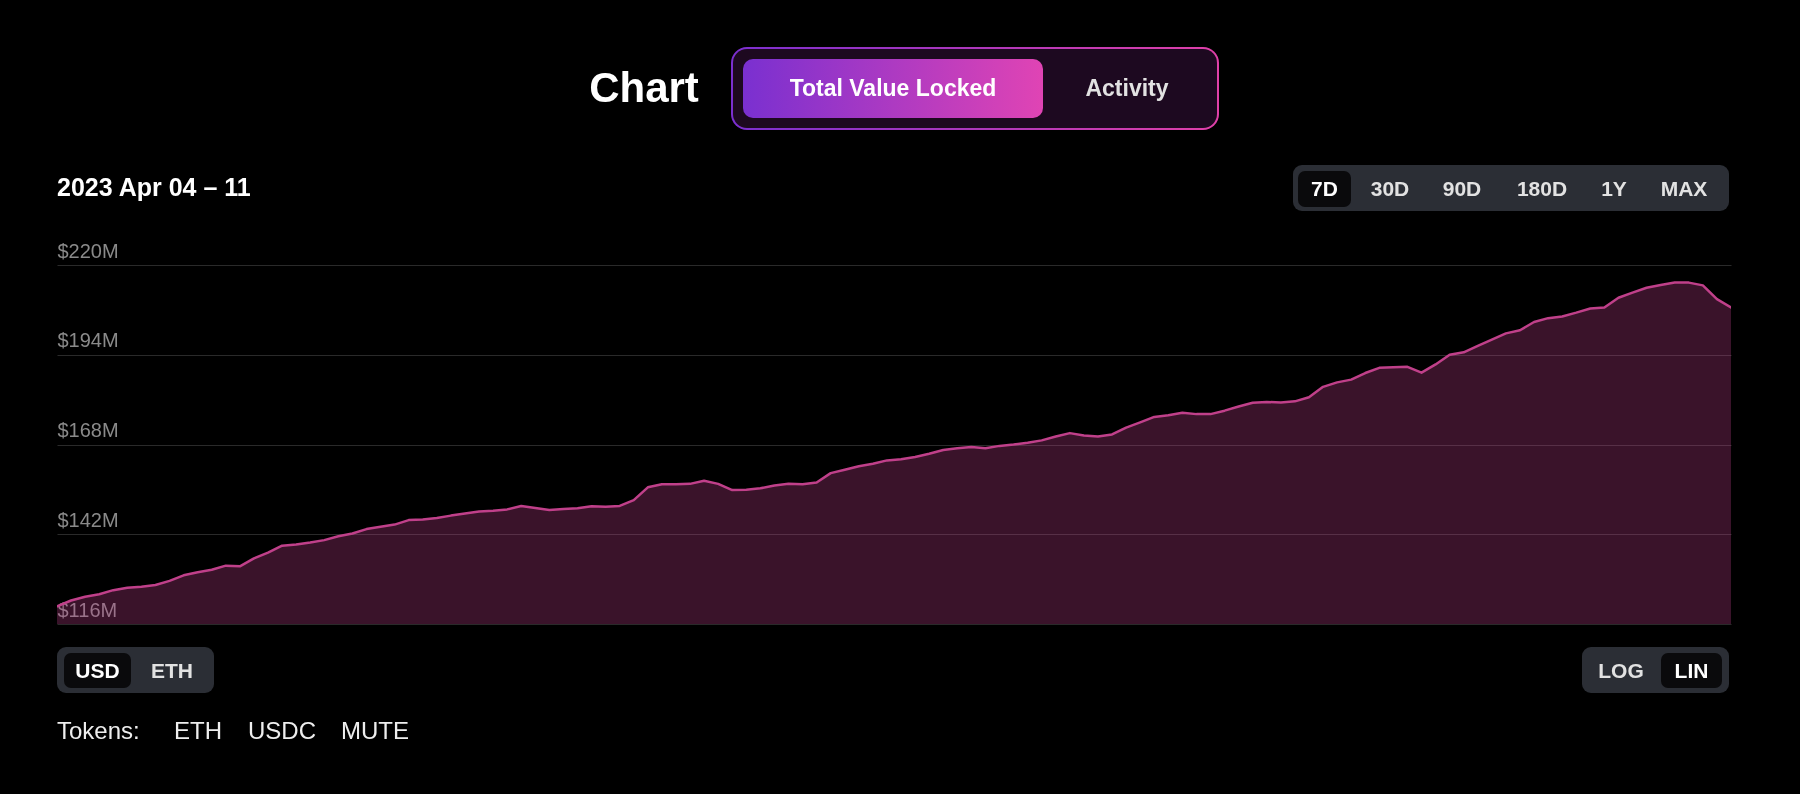 The image size is (1800, 794). What do you see at coordinates (154, 187) in the screenshot?
I see `chart-subtitle: 2023 Apr 04 – 11` at bounding box center [154, 187].